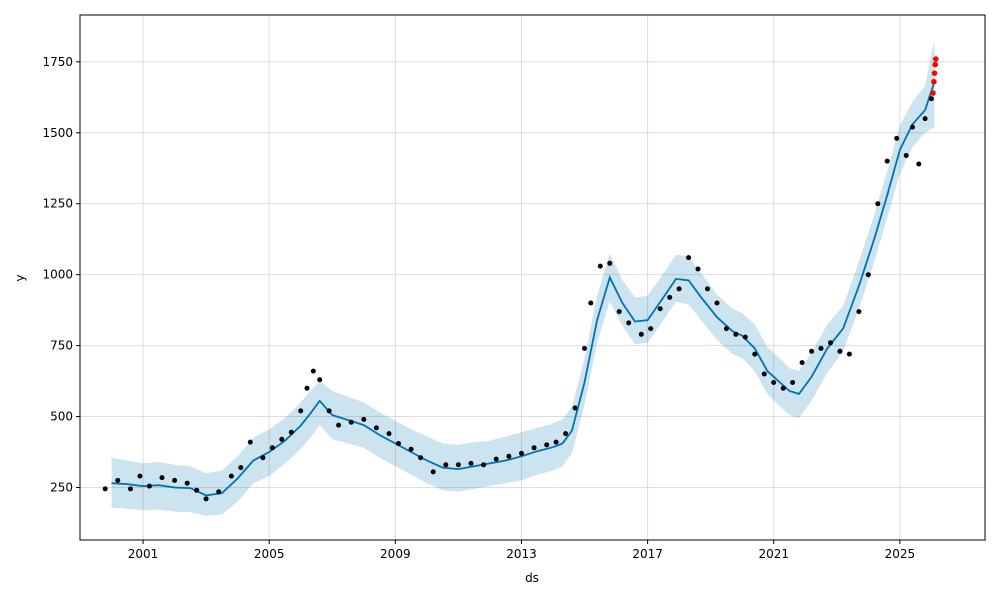 Image resolution: width=1000 pixels, height=604 pixels. What do you see at coordinates (57, 62) in the screenshot?
I see `y-tick-label: 1750` at bounding box center [57, 62].